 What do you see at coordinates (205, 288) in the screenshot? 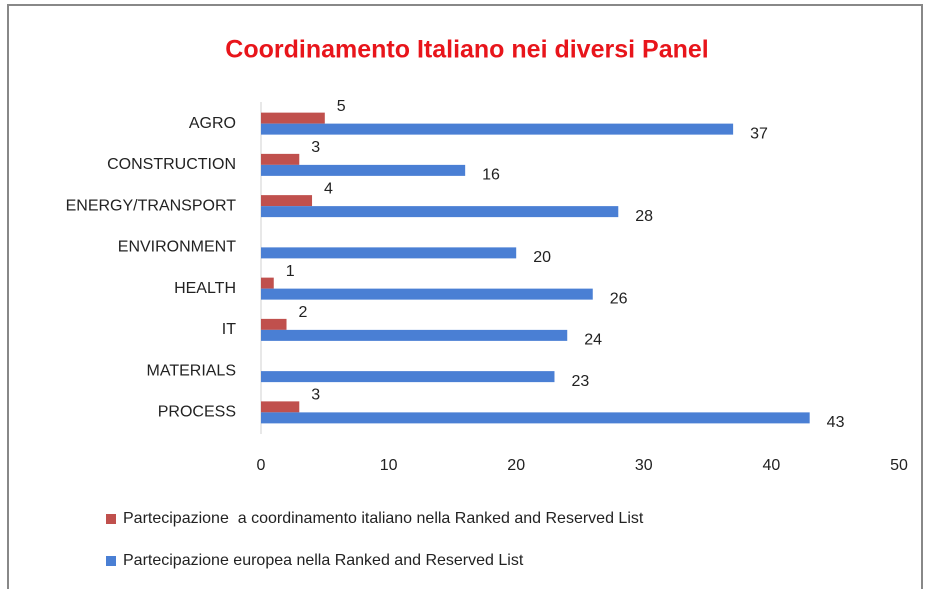
I see `y-tick-label: HEALTH` at bounding box center [205, 288].